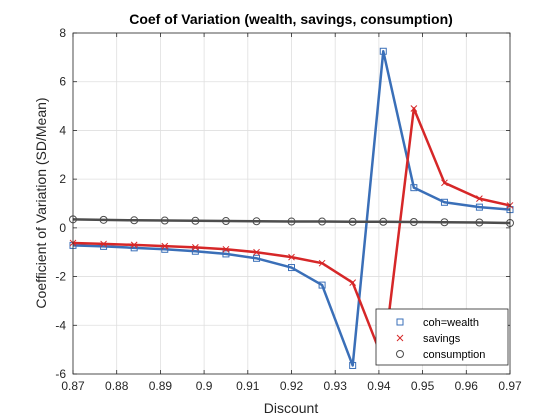 This screenshot has height=420, width=560. I want to click on legend-box, so click(442, 337).